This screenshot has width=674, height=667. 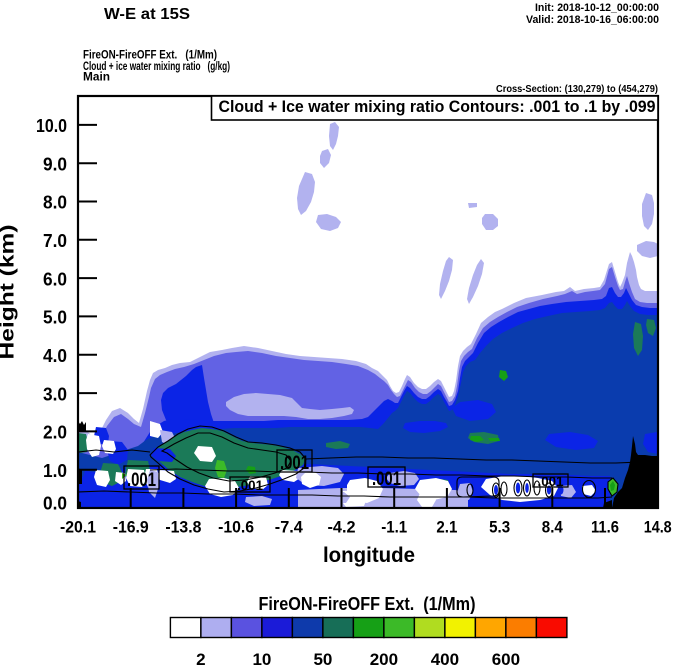 What do you see at coordinates (342, 527) in the screenshot?
I see `svg-text: -4.2` at bounding box center [342, 527].